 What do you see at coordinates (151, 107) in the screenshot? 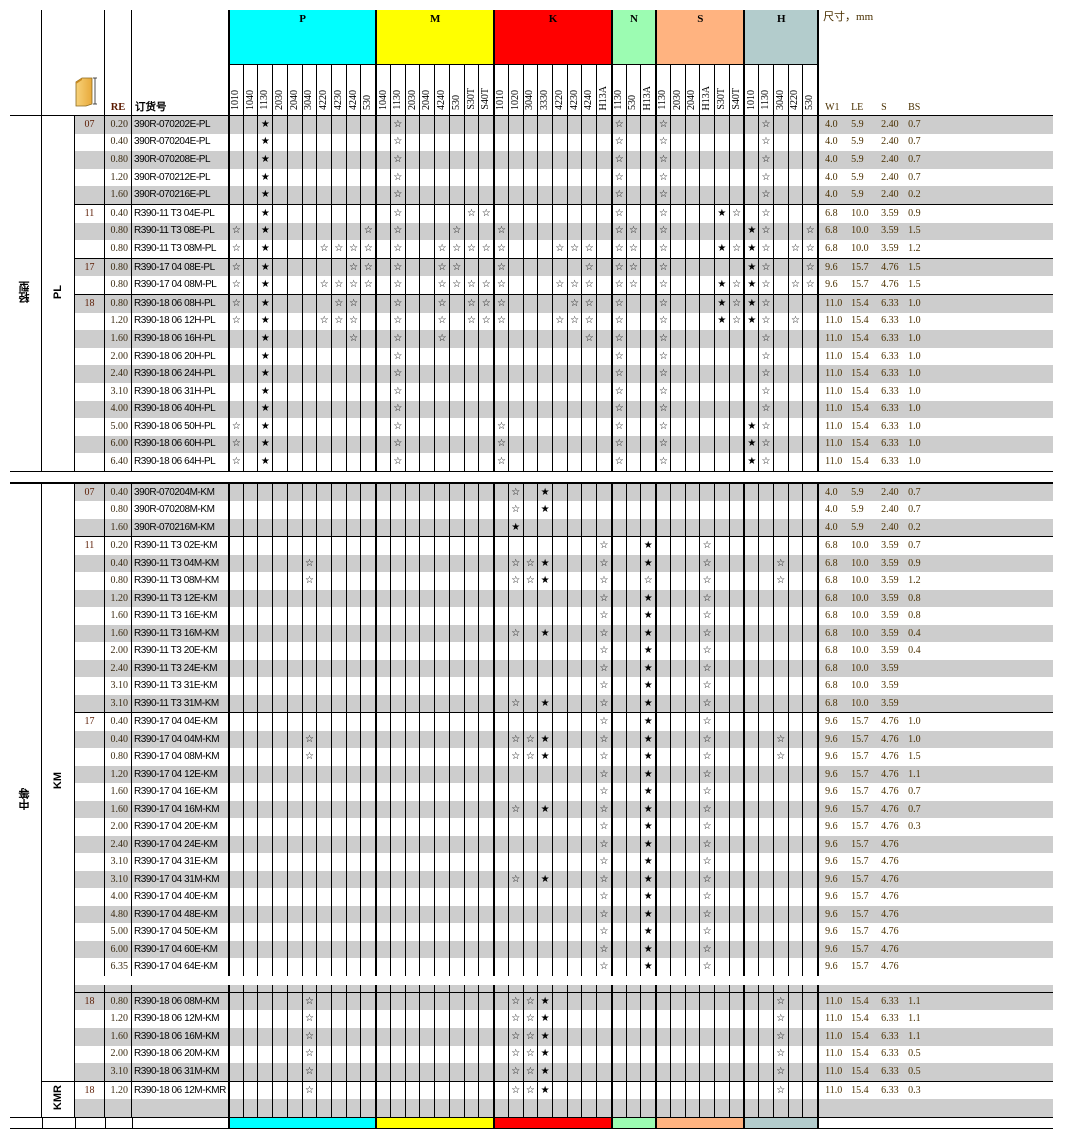
I see `order-number-header: 订货号` at bounding box center [151, 107].